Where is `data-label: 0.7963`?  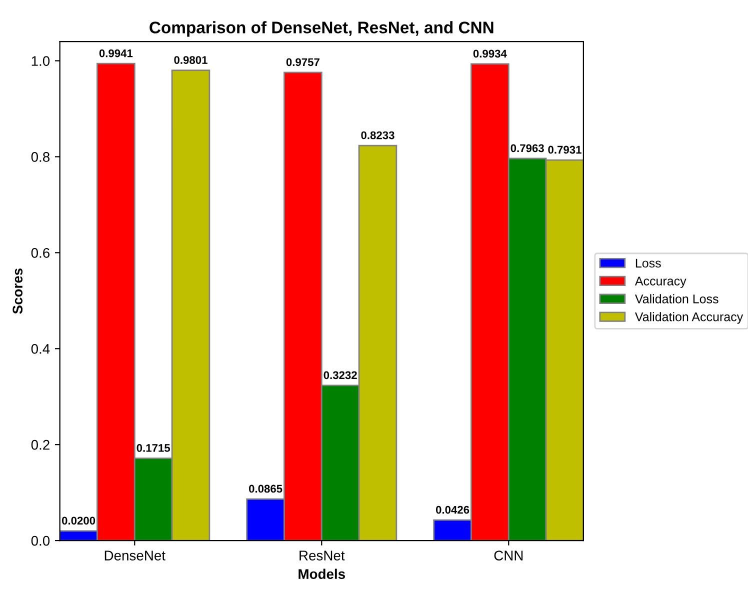 data-label: 0.7963 is located at coordinates (527, 148).